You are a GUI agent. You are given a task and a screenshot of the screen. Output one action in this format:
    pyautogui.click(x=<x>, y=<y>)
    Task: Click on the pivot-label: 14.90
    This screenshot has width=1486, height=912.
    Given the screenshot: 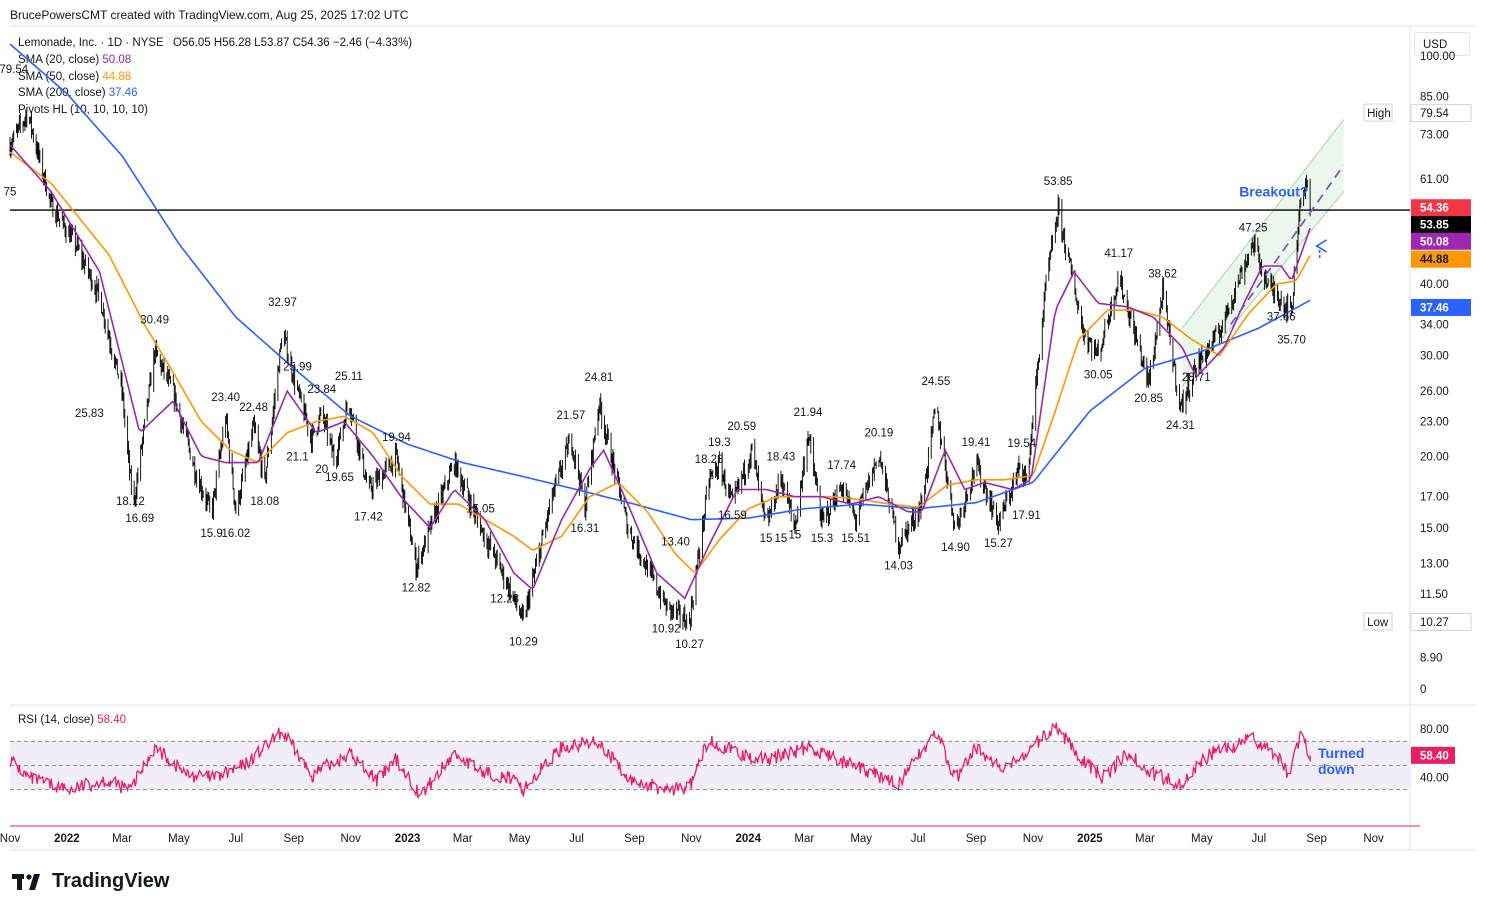 What is the action you would take?
    pyautogui.click(x=955, y=548)
    